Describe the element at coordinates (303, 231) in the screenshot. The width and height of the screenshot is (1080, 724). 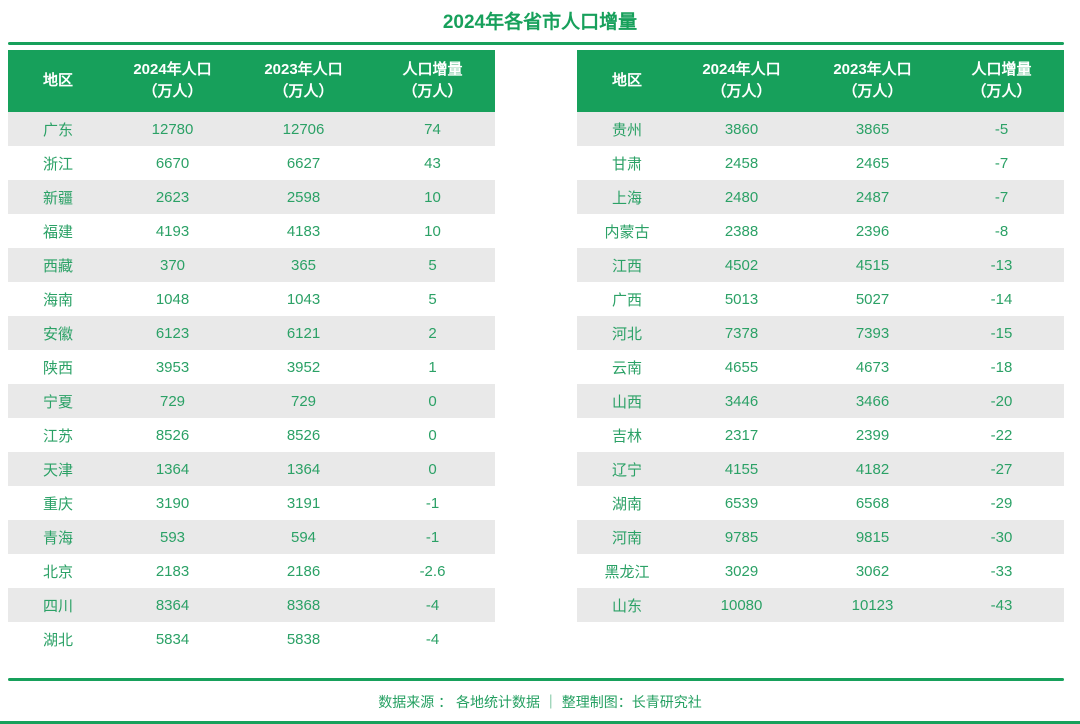
I see `value-cell: 4183` at that location.